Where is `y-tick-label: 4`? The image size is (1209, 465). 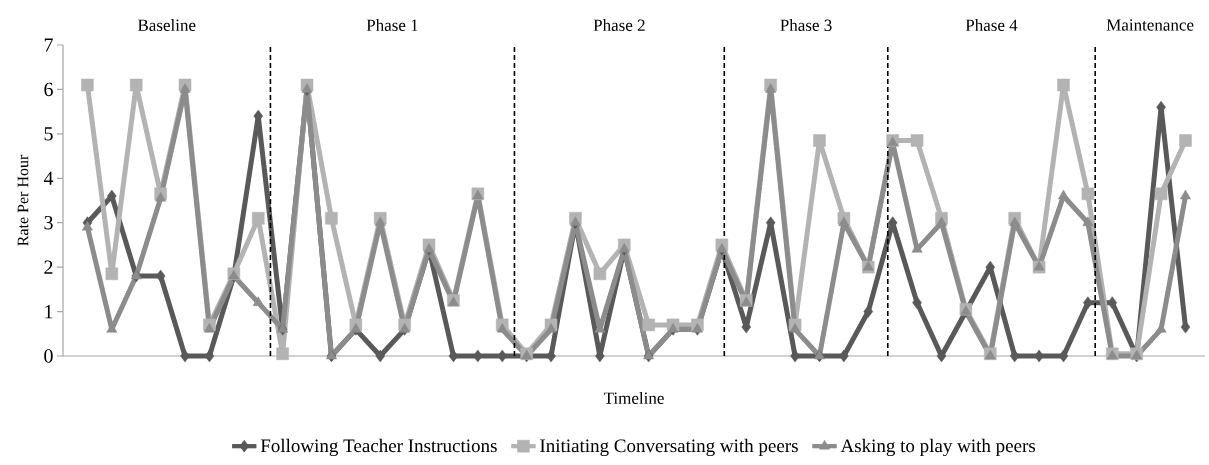
y-tick-label: 4 is located at coordinates (48, 178).